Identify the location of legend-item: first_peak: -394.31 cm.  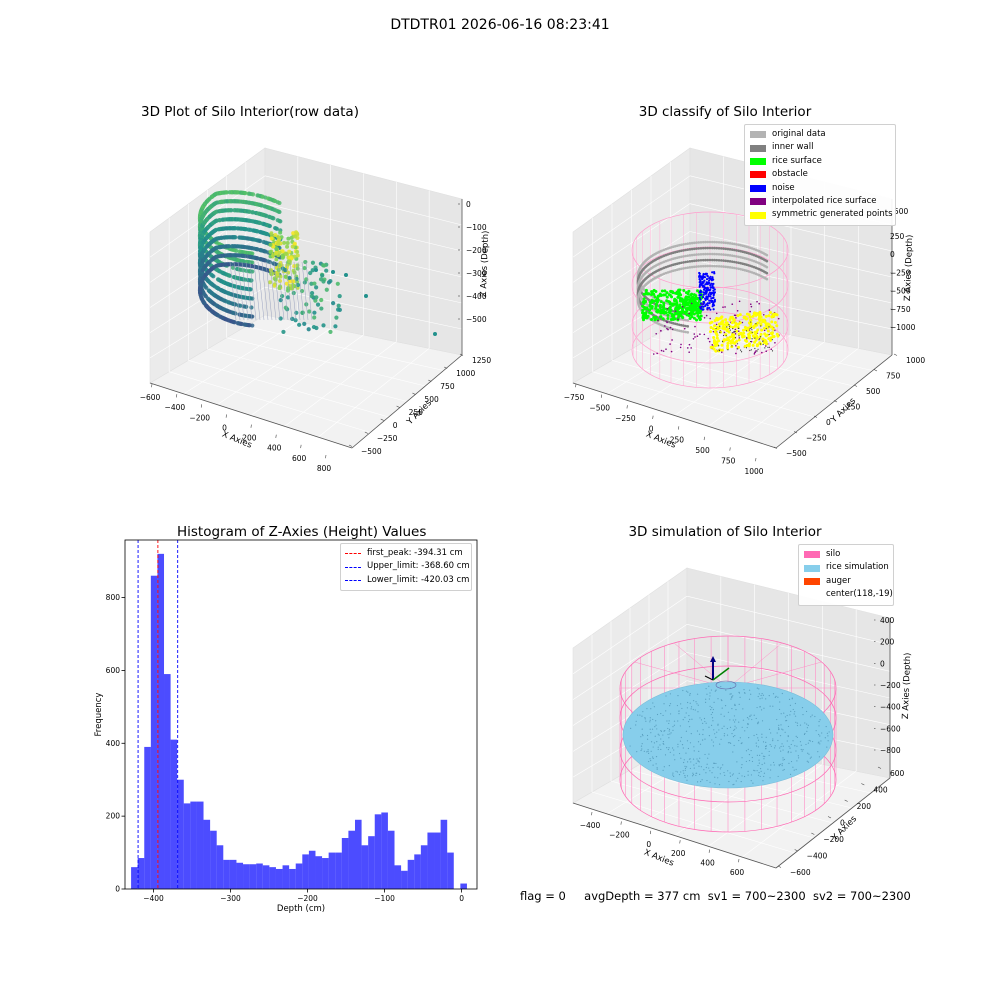
(406, 553).